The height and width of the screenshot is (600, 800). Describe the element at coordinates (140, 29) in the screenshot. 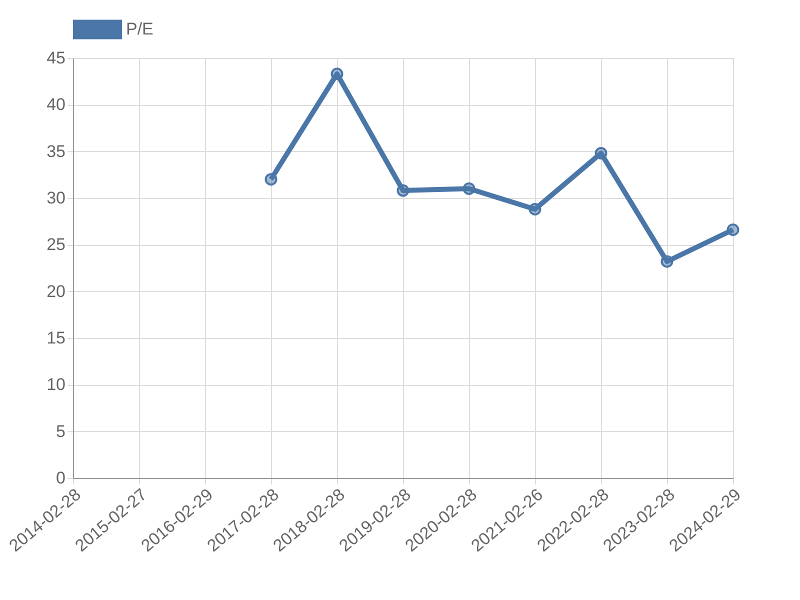

I see `legend-label: P/E` at that location.